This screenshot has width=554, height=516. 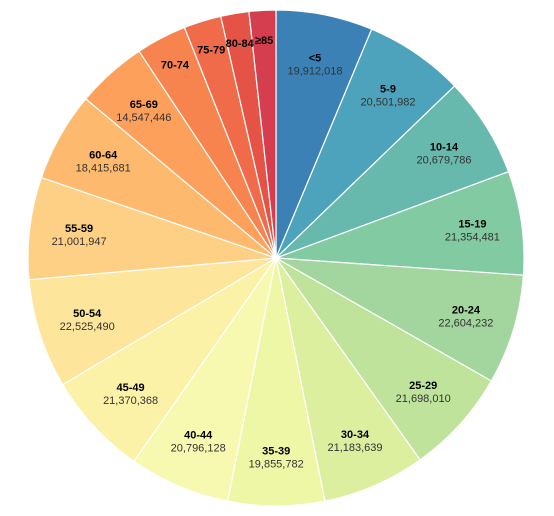 I want to click on slice-value-30-34: 21,183,639, so click(x=354, y=448).